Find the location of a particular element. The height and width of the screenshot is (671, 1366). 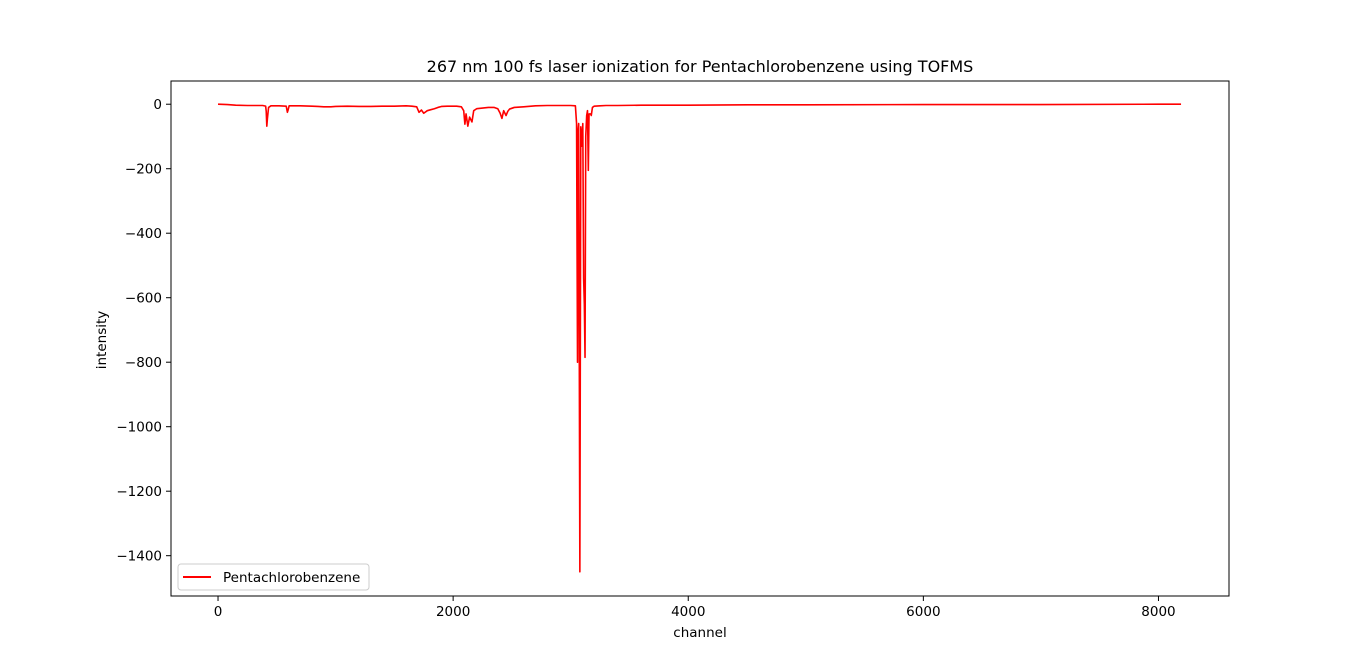

x-axis-label: channel is located at coordinates (699, 633).